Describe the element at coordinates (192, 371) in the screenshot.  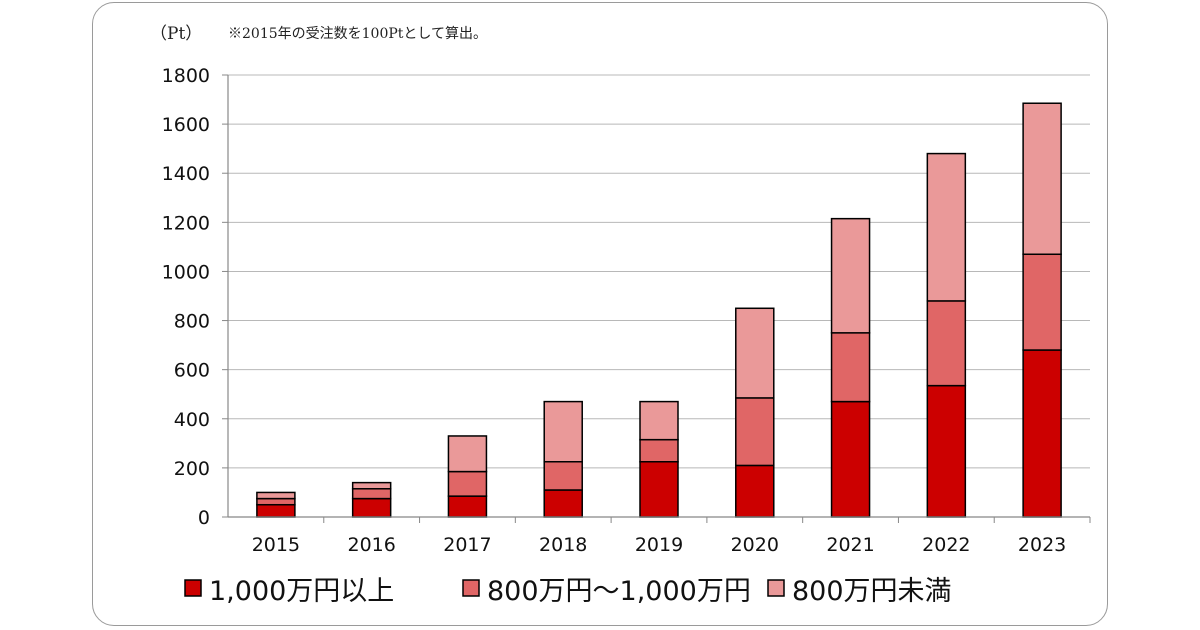
I see `y-tick-label: 600` at that location.